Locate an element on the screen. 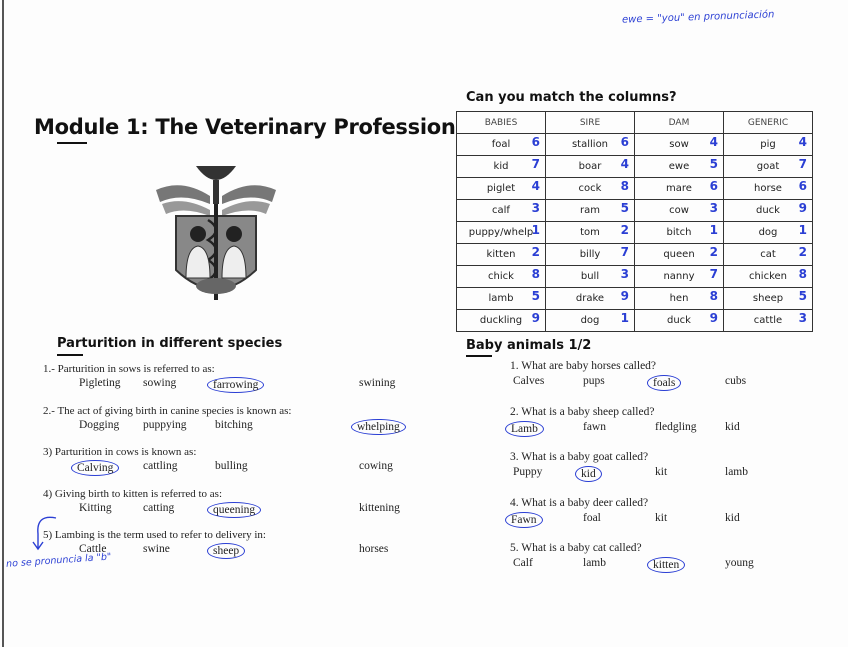  table-cell: tom 2 is located at coordinates (590, 232).